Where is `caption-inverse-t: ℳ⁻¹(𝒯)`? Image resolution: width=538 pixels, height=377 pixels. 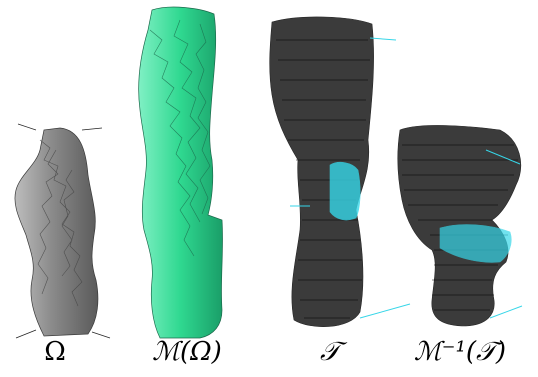 caption-inverse-t: ℳ⁻¹(𝒯) is located at coordinates (460, 352).